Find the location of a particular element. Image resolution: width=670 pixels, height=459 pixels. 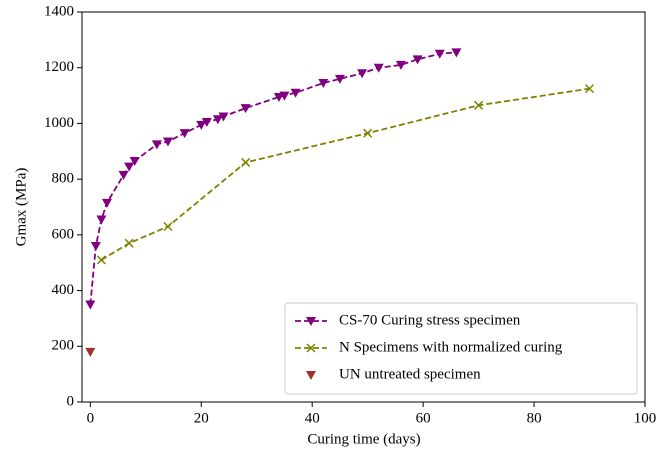

x-tick-label: 20 is located at coordinates (201, 418).